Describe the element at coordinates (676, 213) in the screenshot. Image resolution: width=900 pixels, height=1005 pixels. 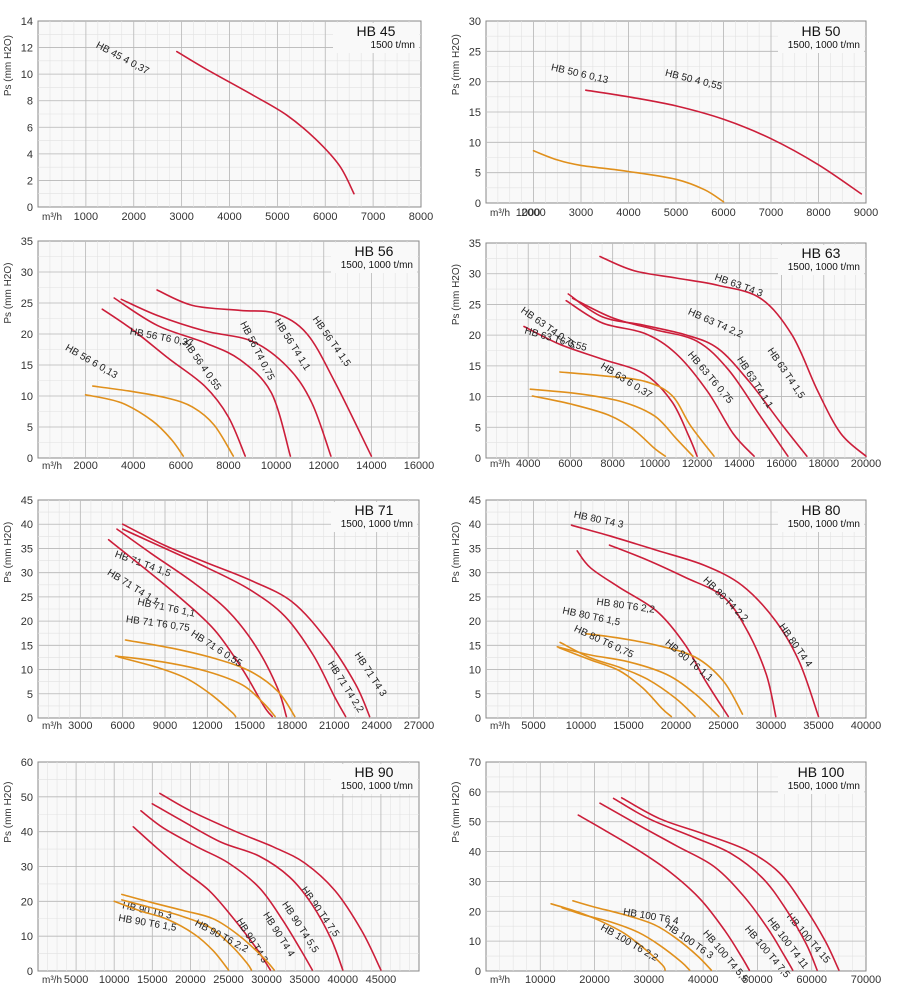
I see `x-tick-label: 5000` at that location.